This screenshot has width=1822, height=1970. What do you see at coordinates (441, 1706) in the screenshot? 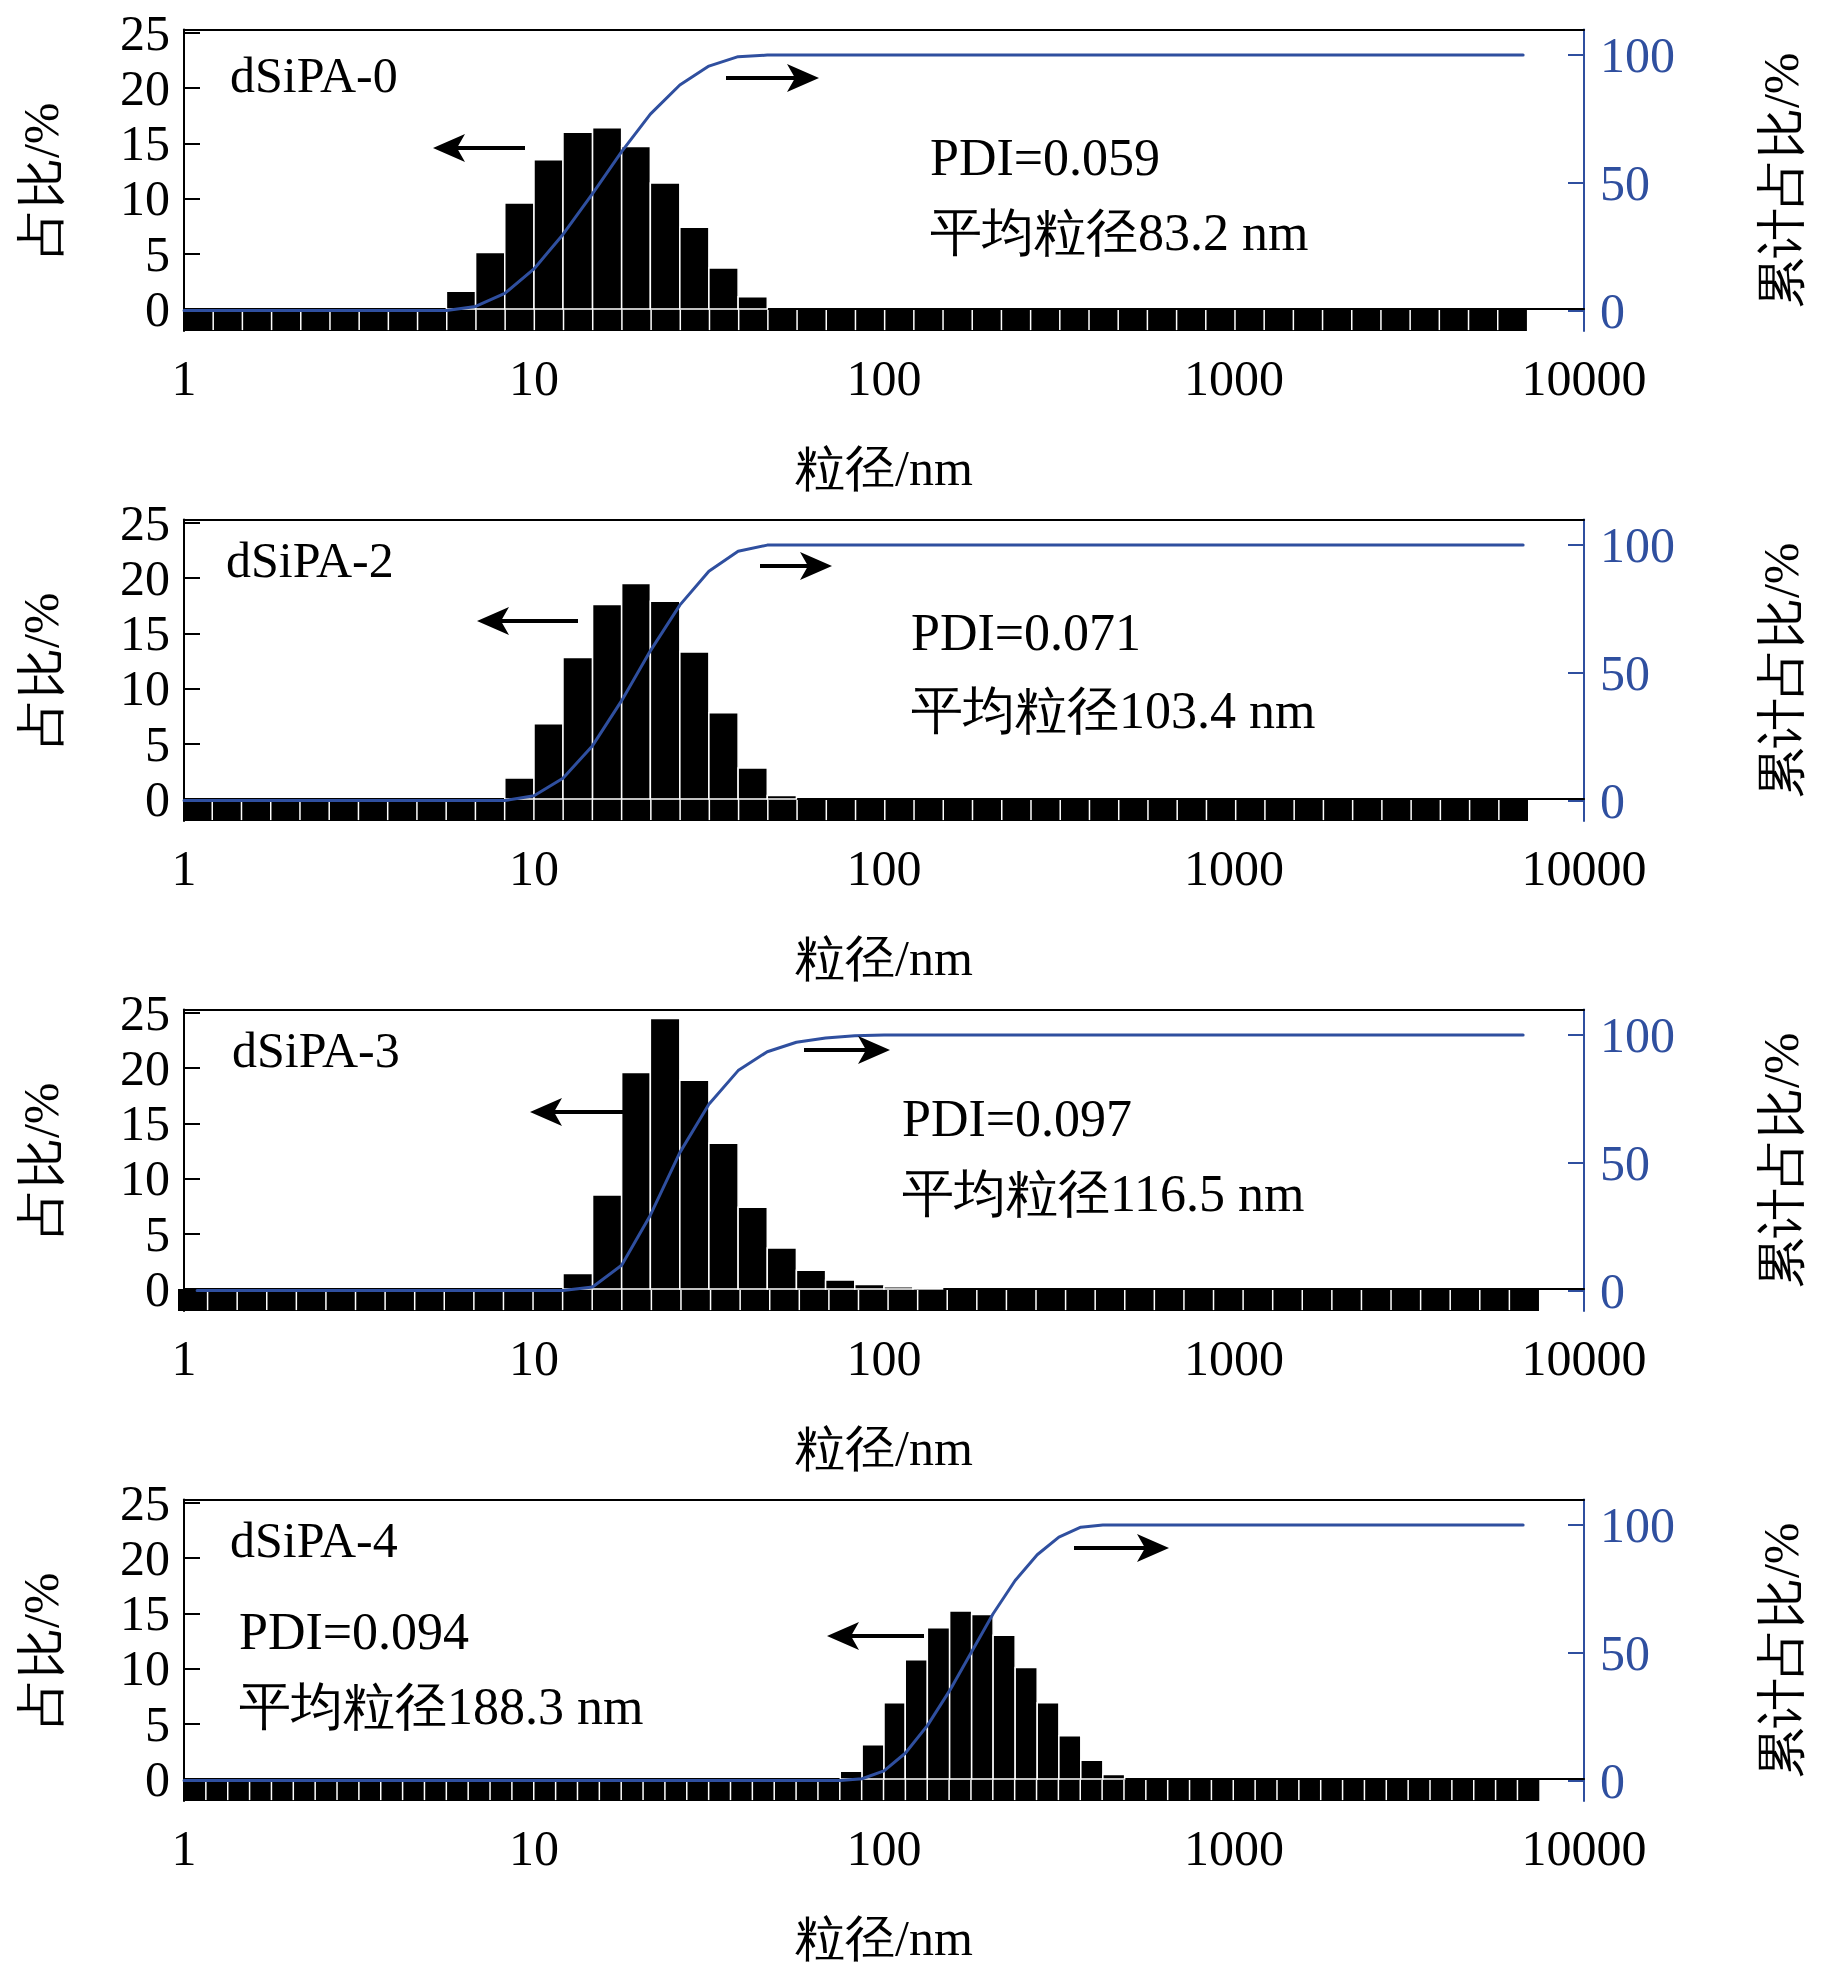
I see `annotation: 平均粒径188.3 nm` at bounding box center [441, 1706].